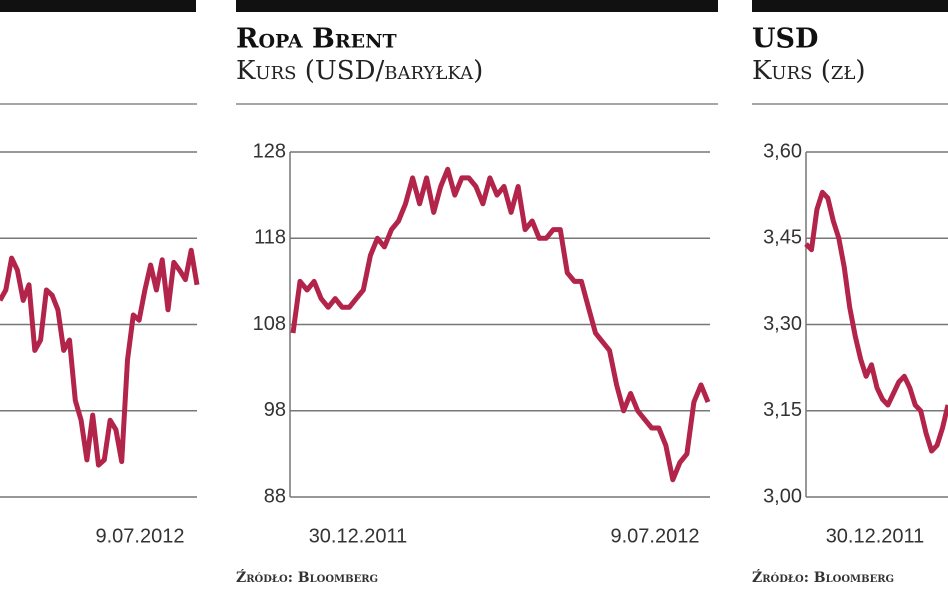  What do you see at coordinates (782, 238) in the screenshot?
I see `y-tick-label: 3,45` at bounding box center [782, 238].